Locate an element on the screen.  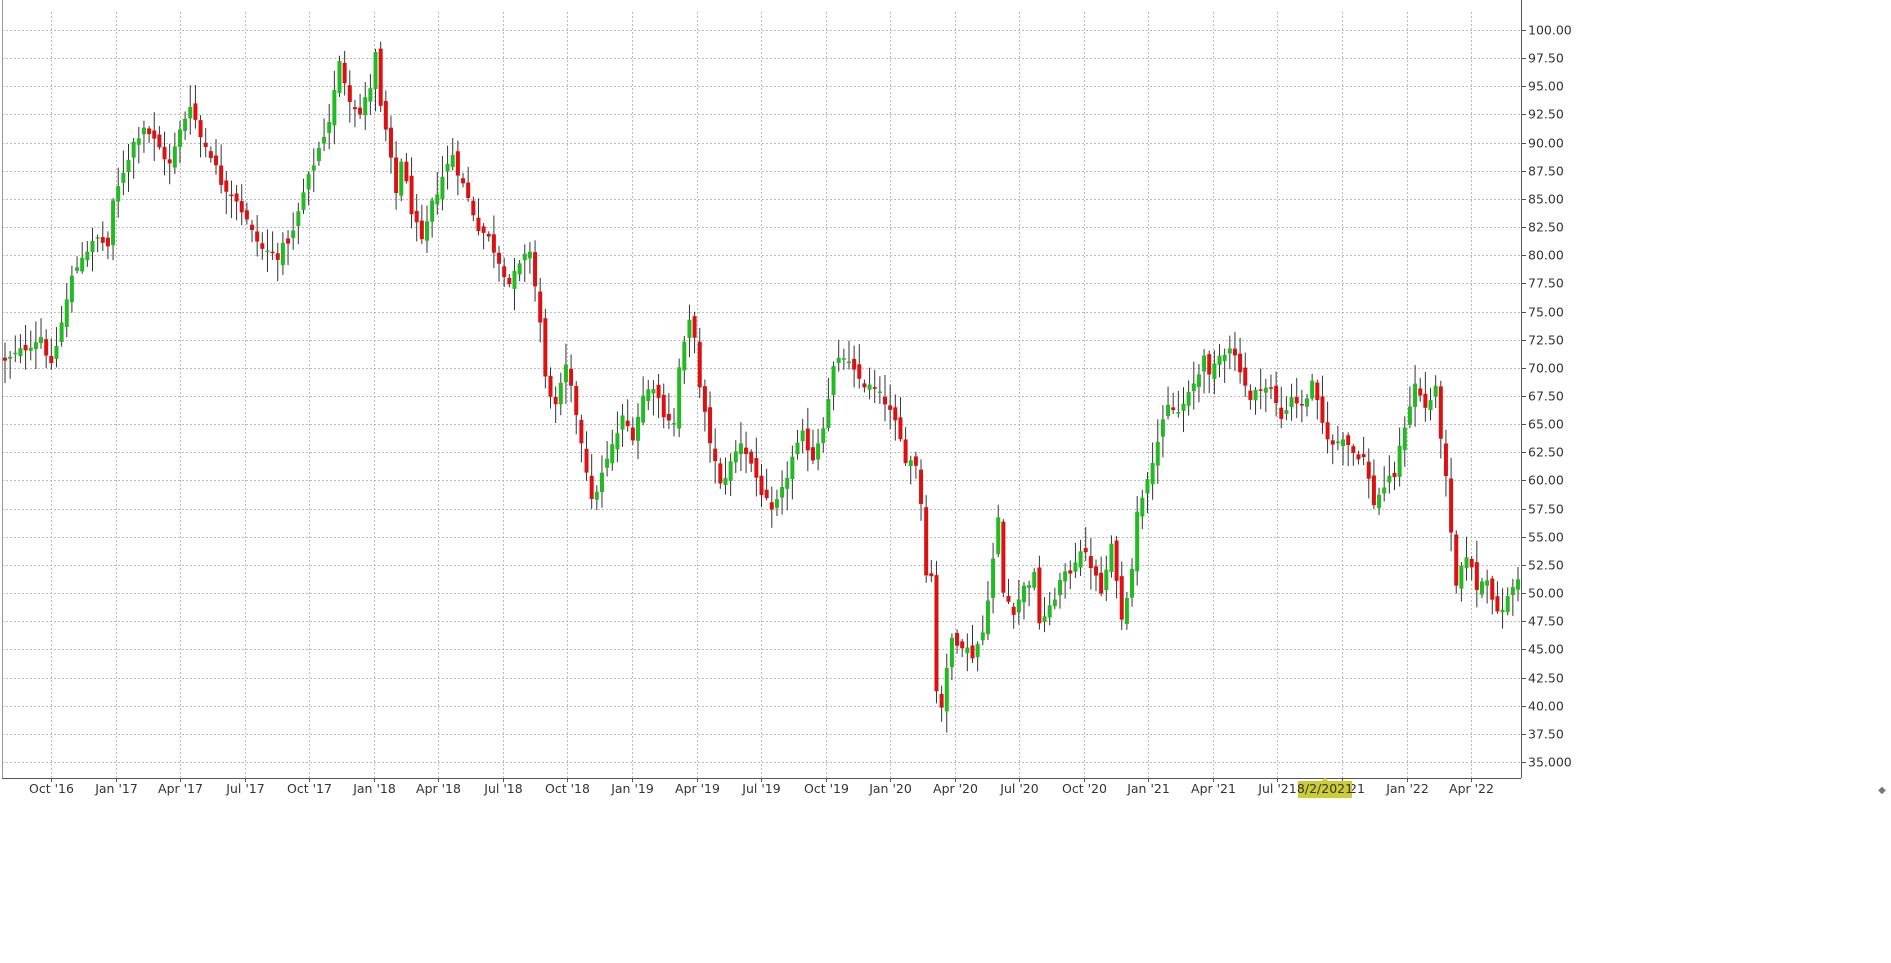
x-tick-label: Jul '19 is located at coordinates (760, 788).